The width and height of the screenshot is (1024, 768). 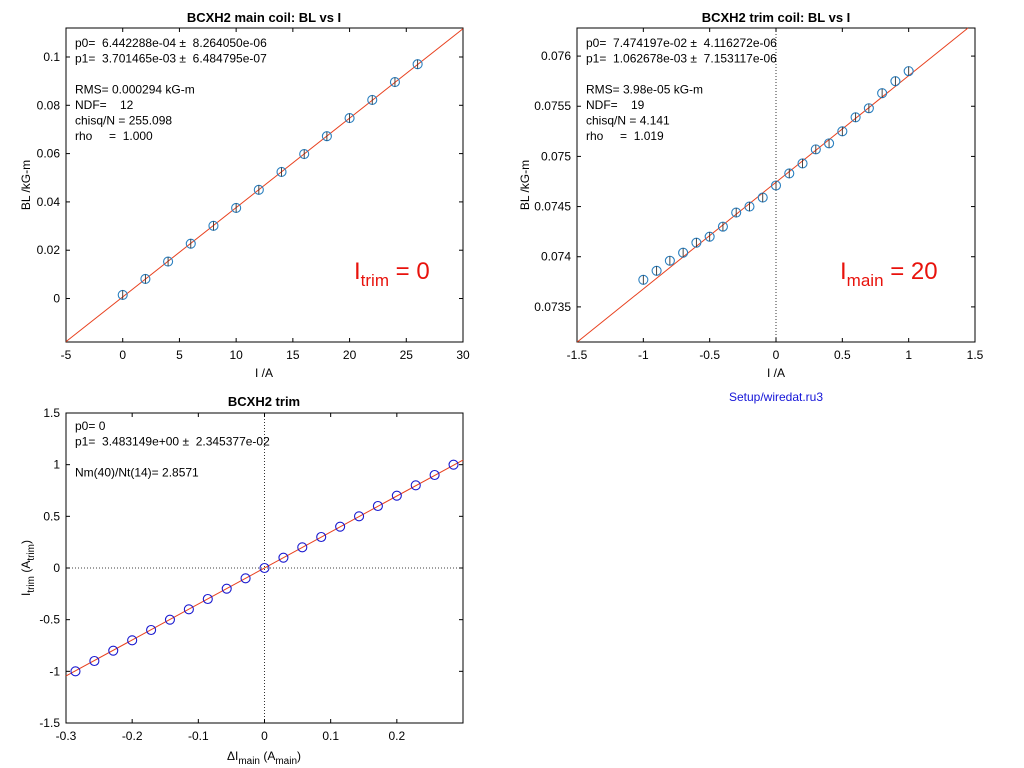 What do you see at coordinates (552, 307) in the screenshot?
I see `y-tick-label: 0.0735` at bounding box center [552, 307].